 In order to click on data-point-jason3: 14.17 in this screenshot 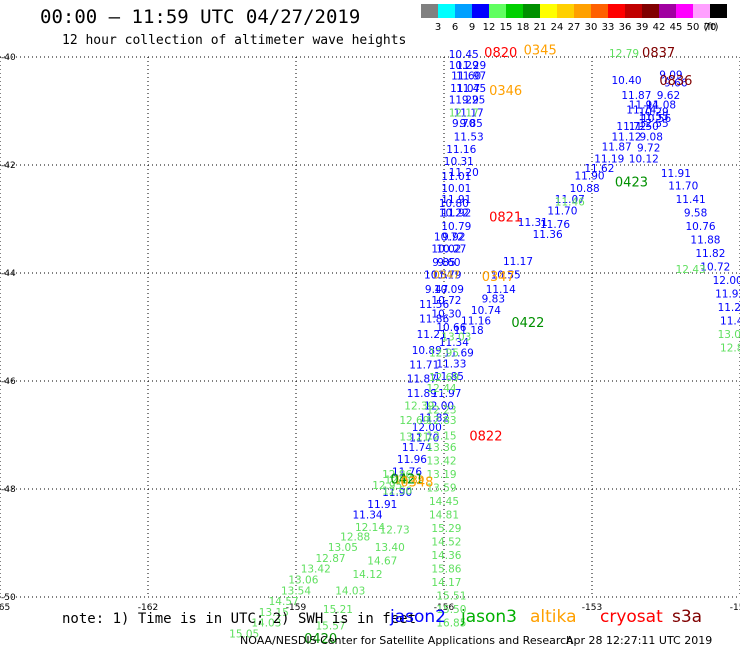, I will do `click(446, 583)`.